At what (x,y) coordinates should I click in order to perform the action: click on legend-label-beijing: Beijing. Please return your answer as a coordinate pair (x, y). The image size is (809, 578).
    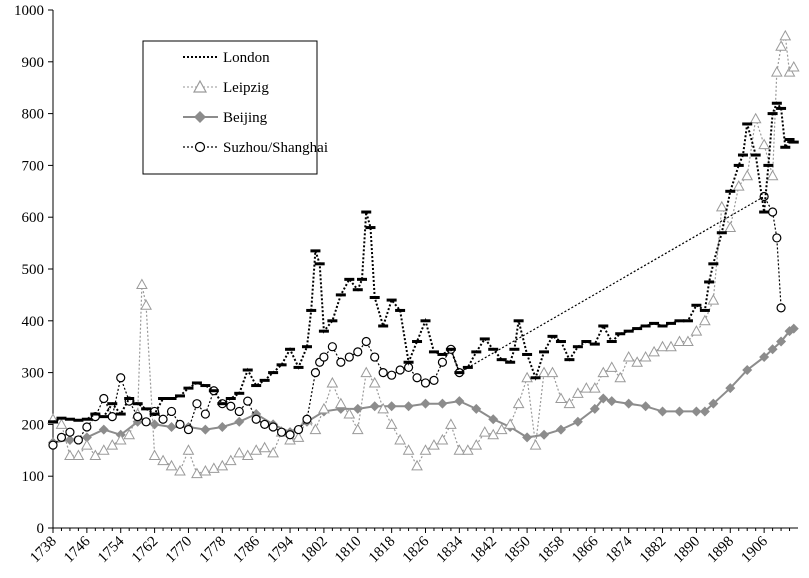
    Looking at the image, I should click on (245, 118).